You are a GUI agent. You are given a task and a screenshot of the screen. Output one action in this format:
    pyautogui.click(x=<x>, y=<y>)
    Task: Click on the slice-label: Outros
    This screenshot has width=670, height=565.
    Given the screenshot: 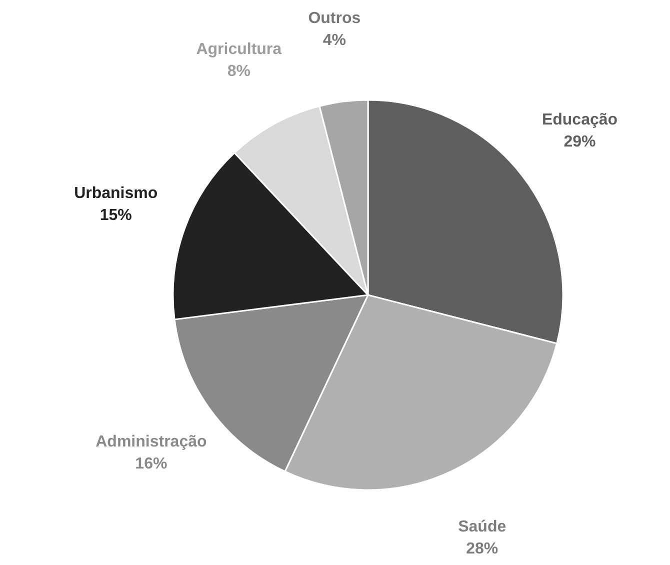 What is the action you would take?
    pyautogui.click(x=334, y=19)
    